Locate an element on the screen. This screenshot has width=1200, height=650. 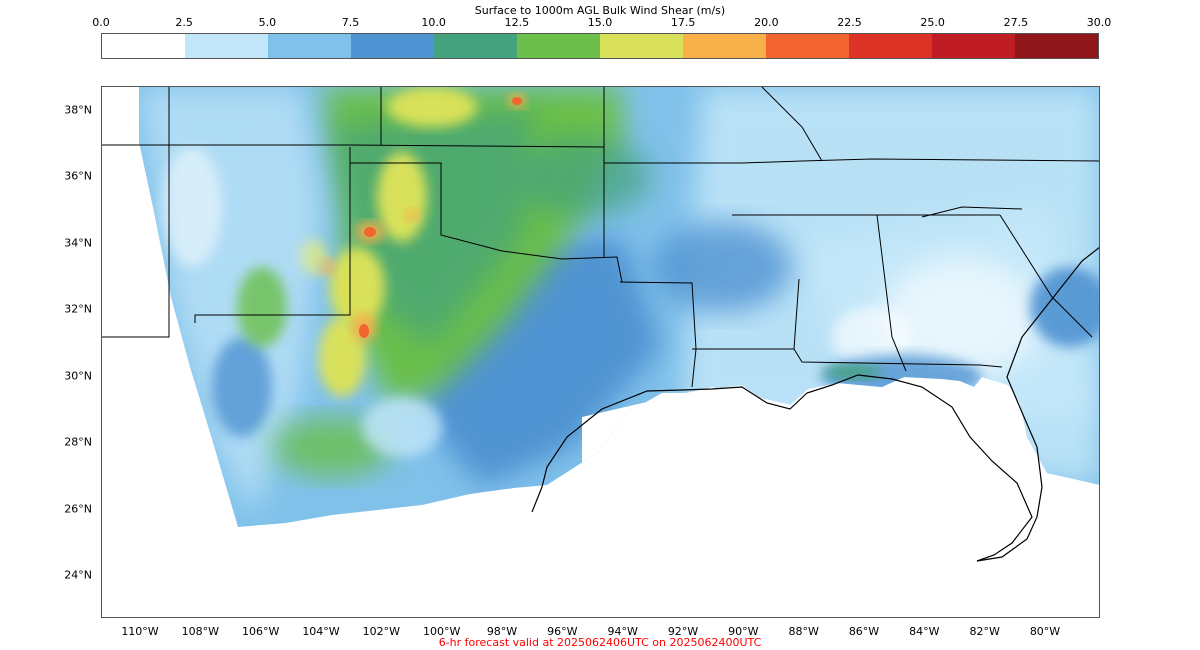
latitude-label: 38°N is located at coordinates (78, 110).